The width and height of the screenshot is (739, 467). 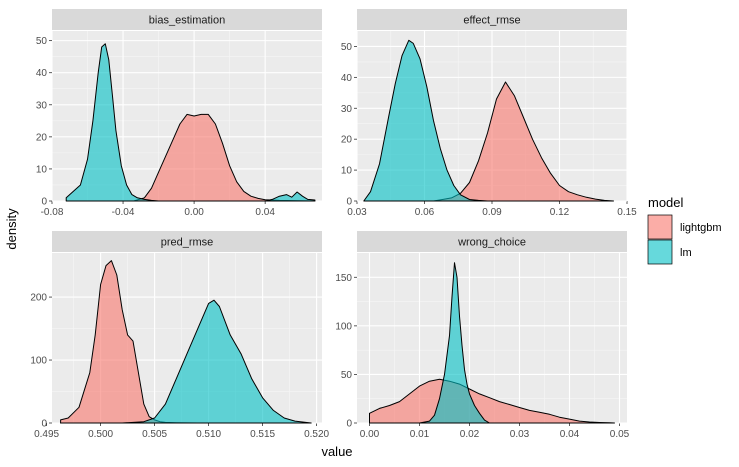 I want to click on legend: model lightgbm lm, so click(x=684, y=230).